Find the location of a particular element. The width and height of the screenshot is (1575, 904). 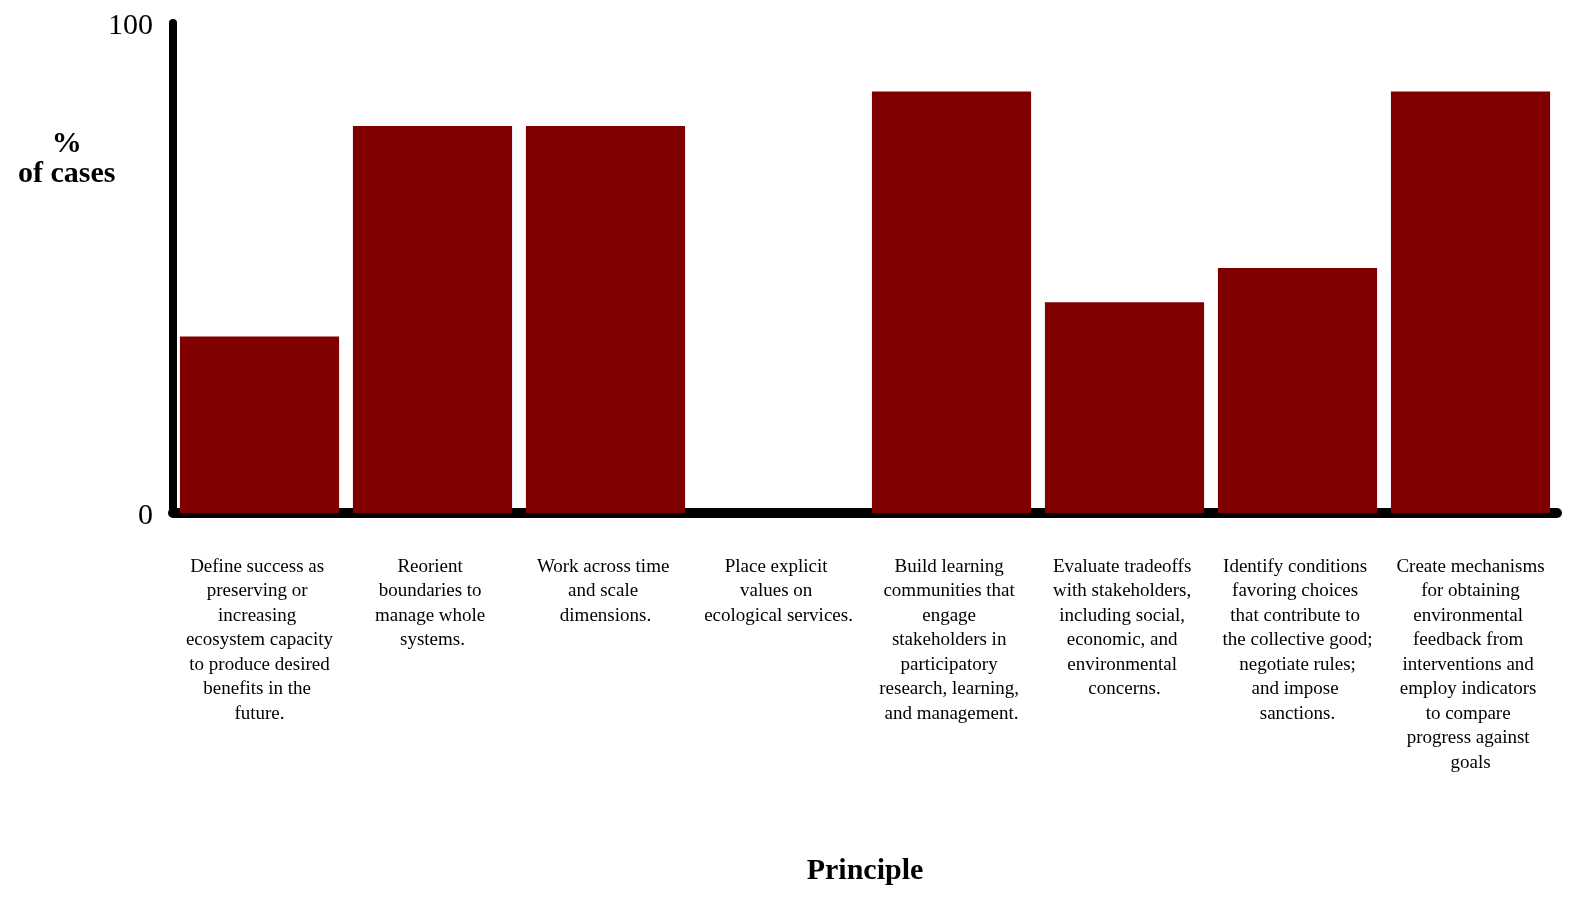

x-tick-label: Place explicit values on ecological services. is located at coordinates (778, 589).